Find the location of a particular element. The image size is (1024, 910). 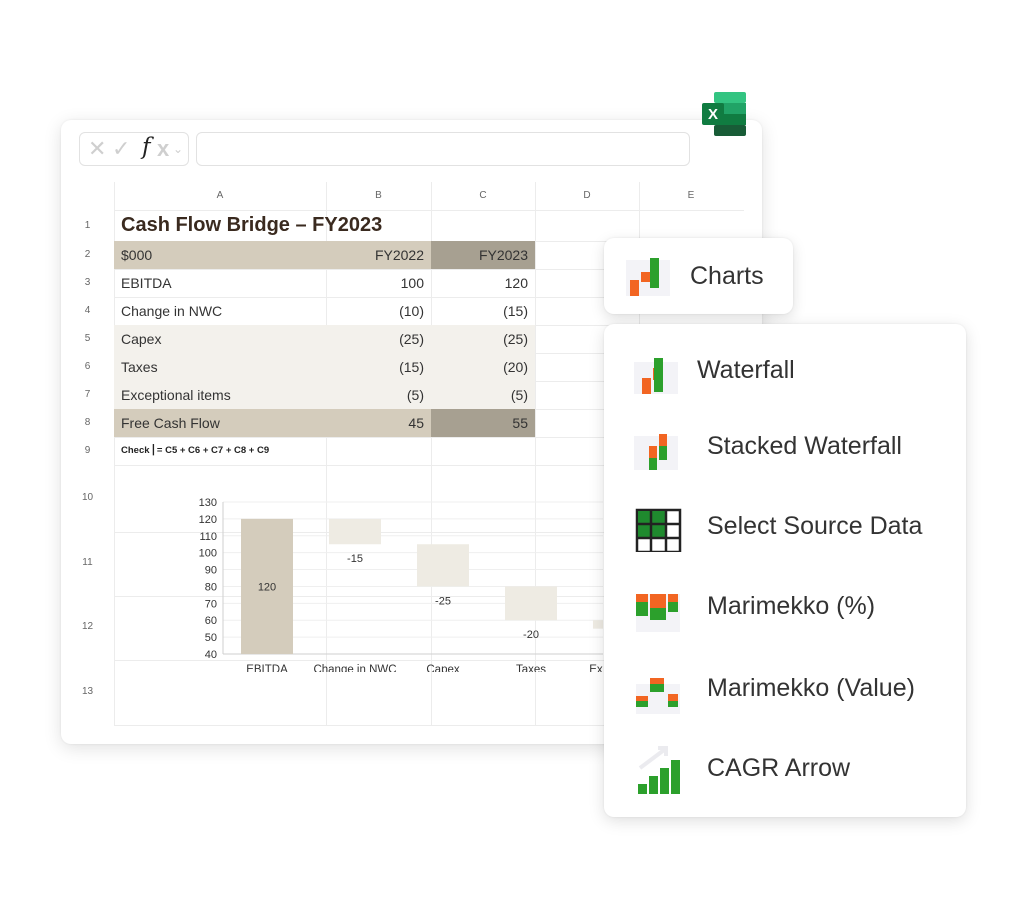

menu-item-label: Stacked Waterfall is located at coordinates (804, 446).